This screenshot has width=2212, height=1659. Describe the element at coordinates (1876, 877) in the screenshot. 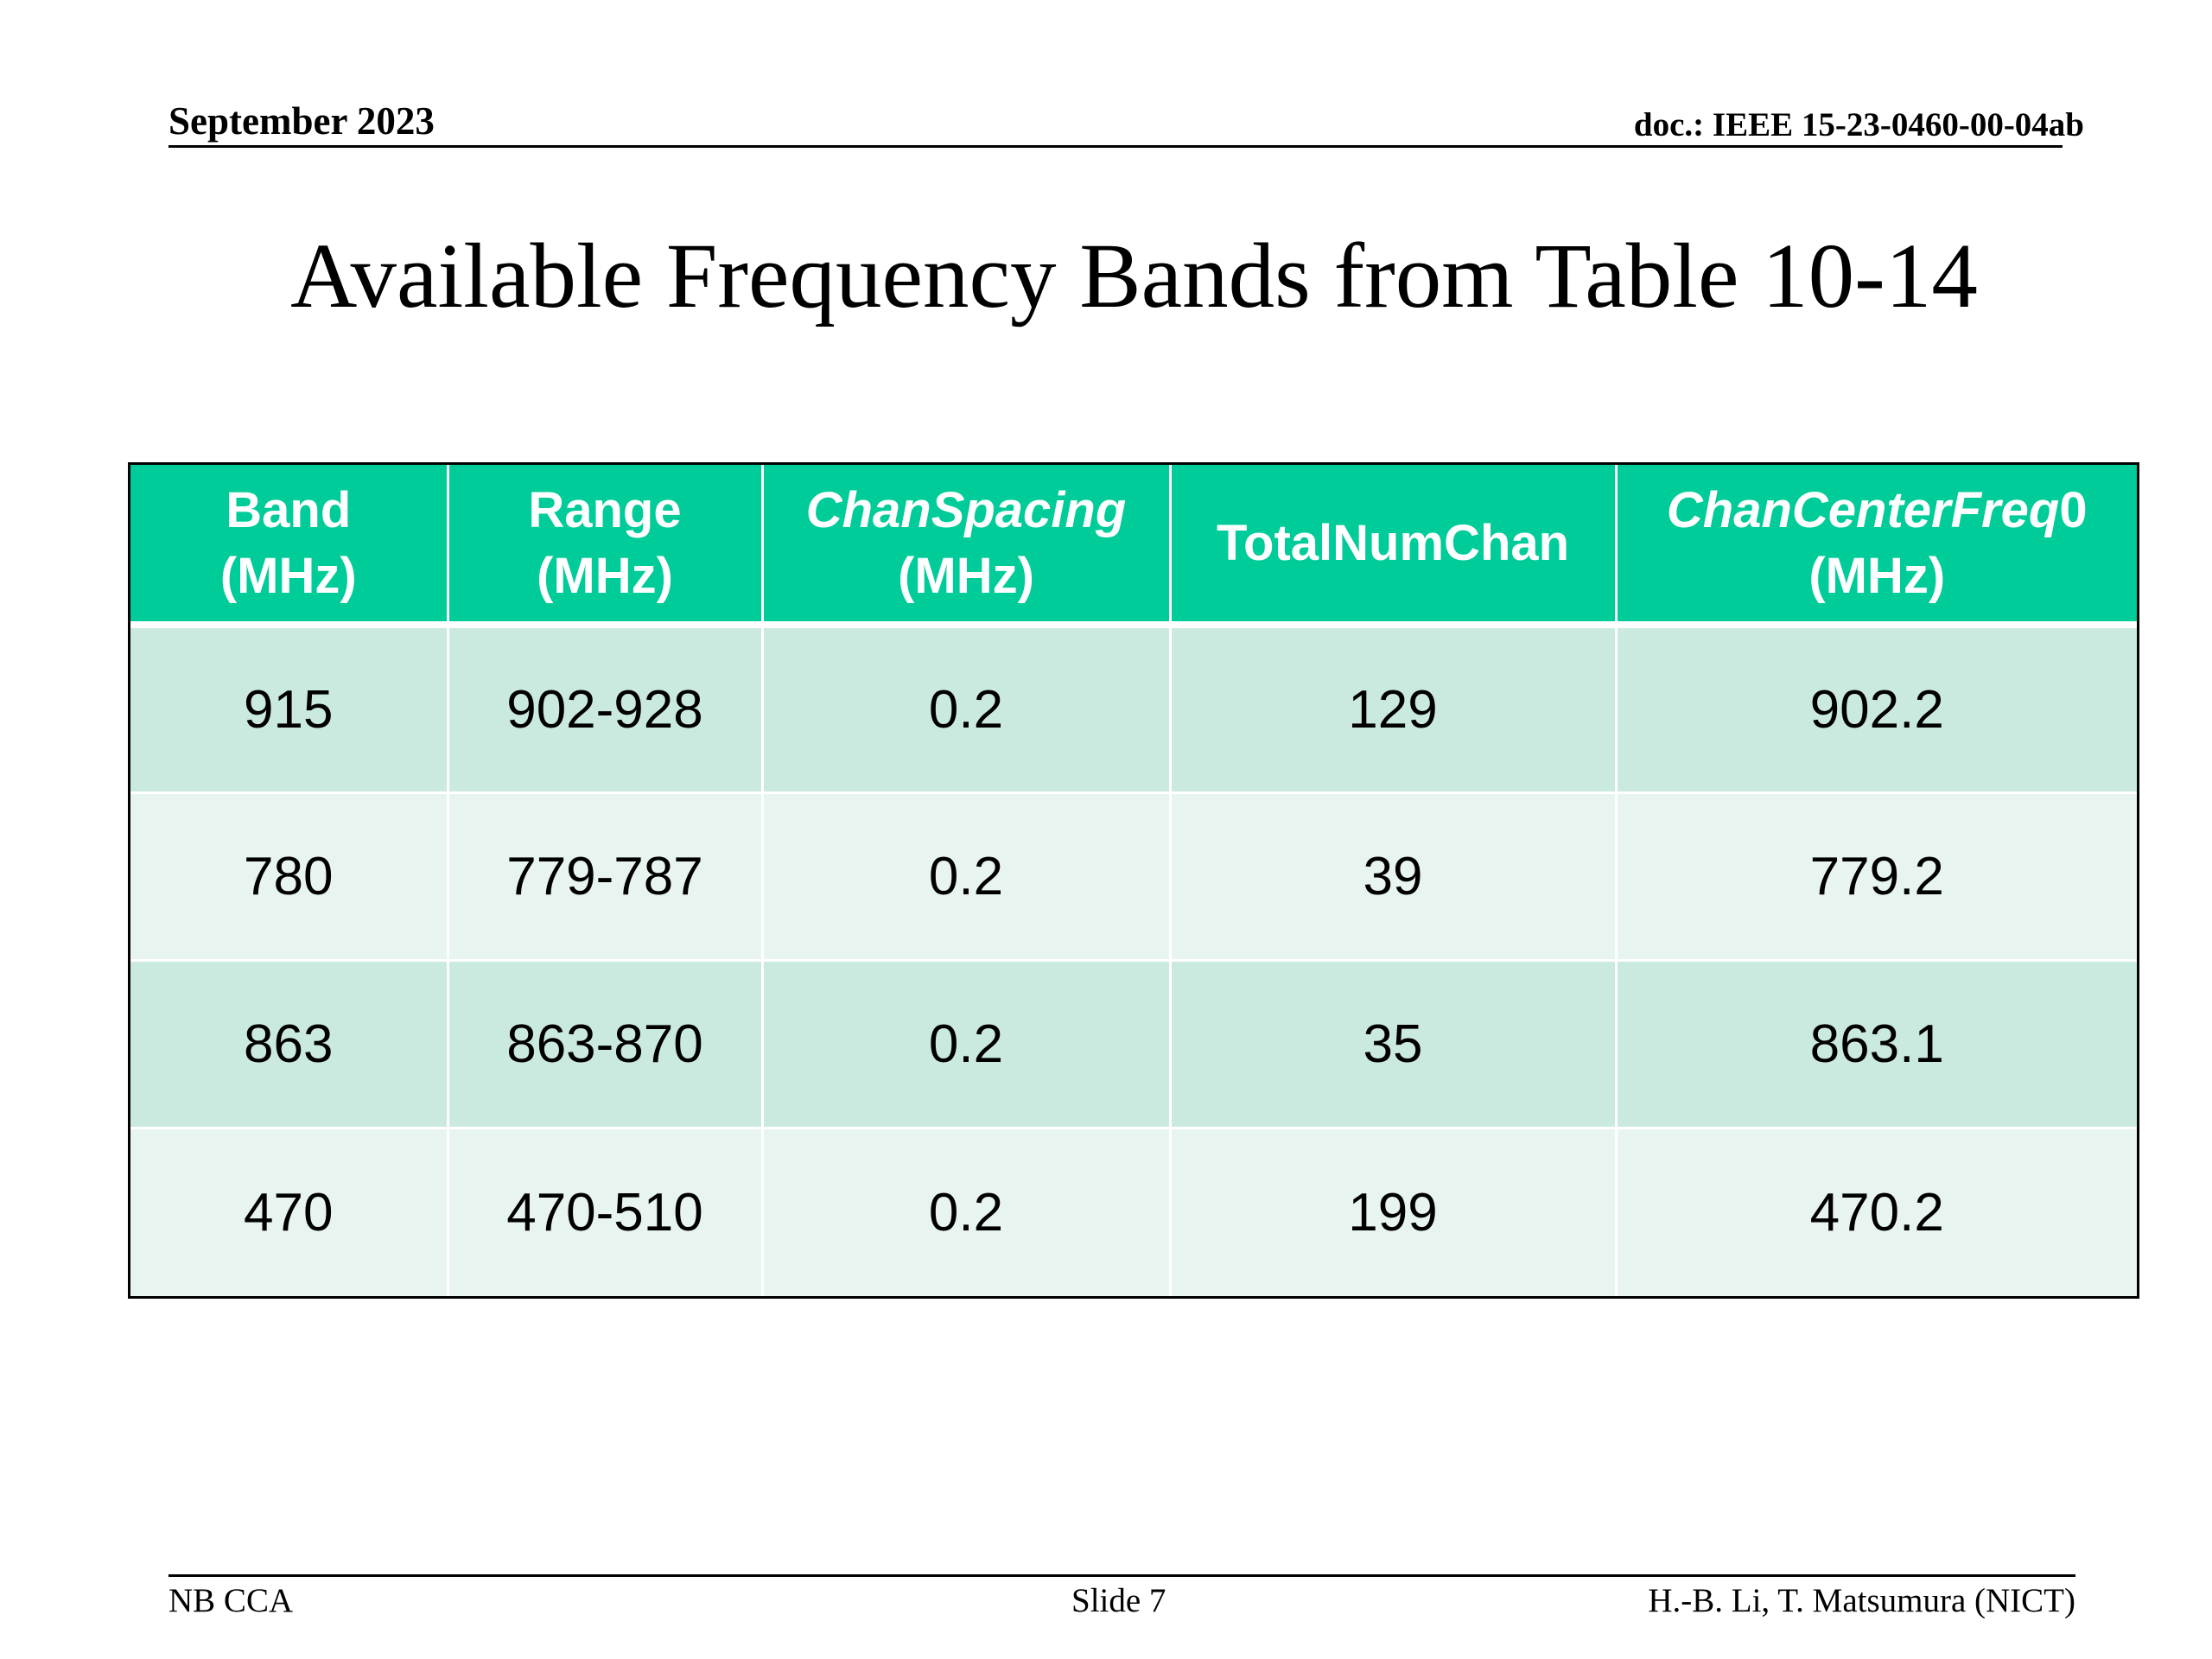

I see `cell-chan-center-freq0: 779.2` at that location.